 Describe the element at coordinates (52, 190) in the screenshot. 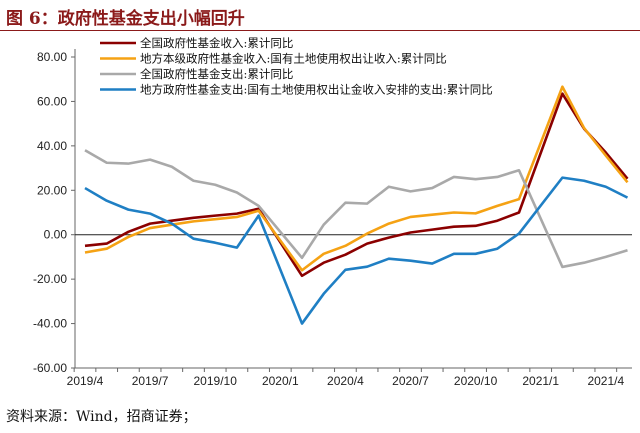

I see `y-tick-label: 20.00` at that location.